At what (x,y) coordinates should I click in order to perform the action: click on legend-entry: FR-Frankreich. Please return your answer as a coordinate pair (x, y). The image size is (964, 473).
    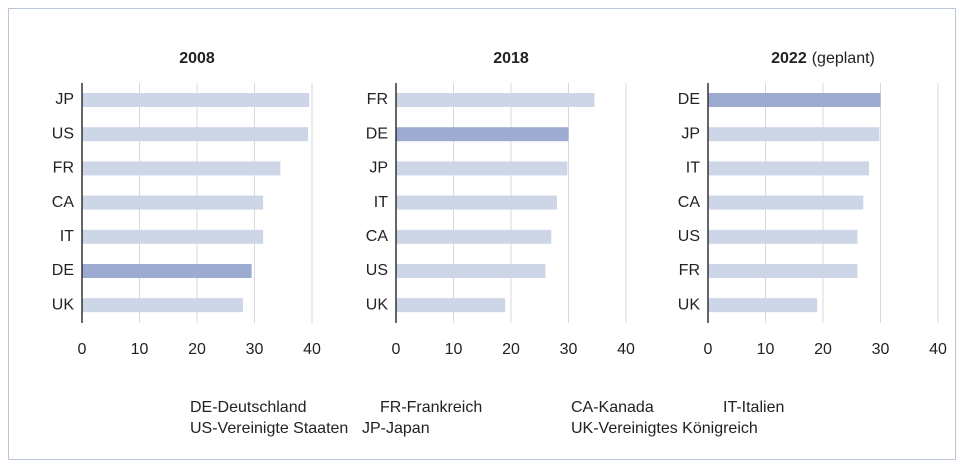
    Looking at the image, I should click on (431, 407).